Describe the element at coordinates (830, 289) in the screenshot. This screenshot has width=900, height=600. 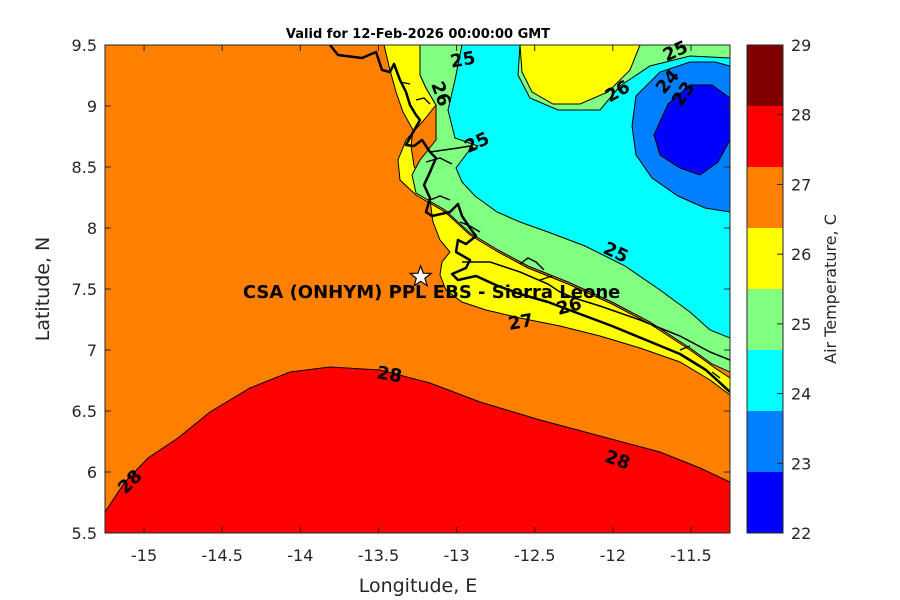
I see `colorbar-label: Air Temperature, C` at that location.